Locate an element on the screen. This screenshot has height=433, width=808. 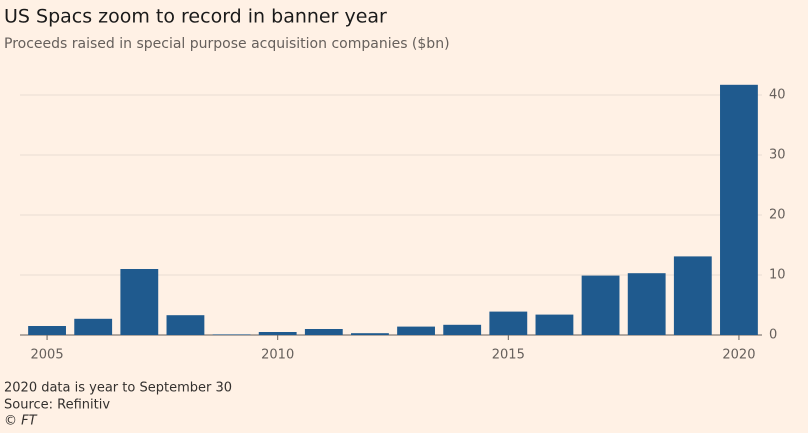
y-tick-label: 40 is located at coordinates (777, 95).